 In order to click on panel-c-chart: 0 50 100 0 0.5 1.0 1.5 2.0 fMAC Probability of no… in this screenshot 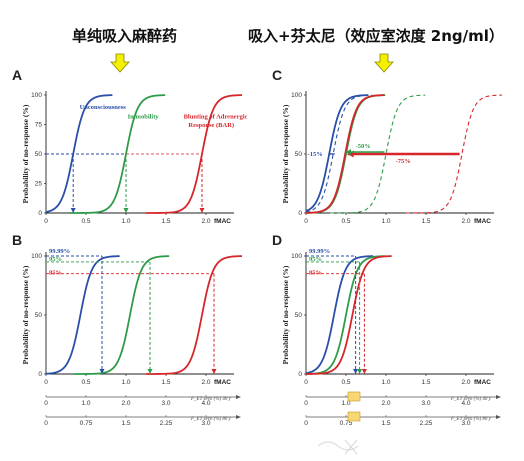, I will do `click(392, 158)`.